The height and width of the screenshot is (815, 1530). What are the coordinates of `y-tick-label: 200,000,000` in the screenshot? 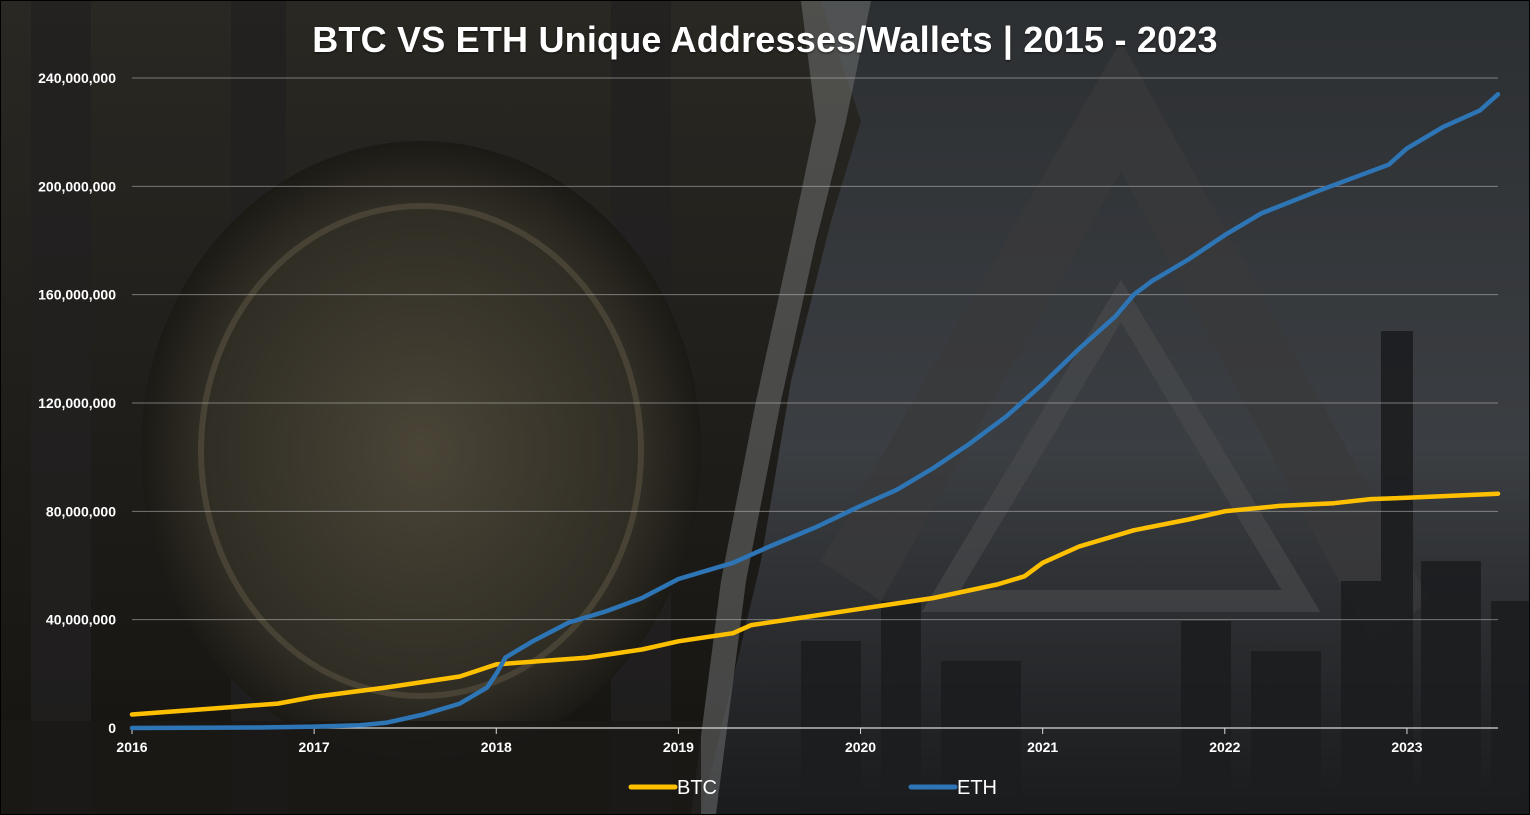 It's located at (77, 186).